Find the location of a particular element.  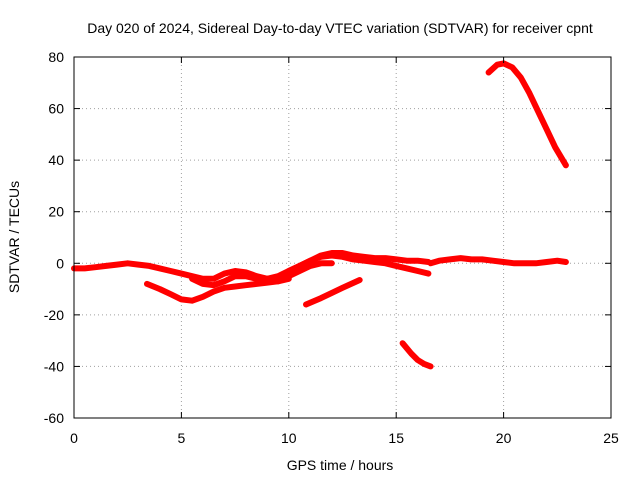

y-axis-label: SDTVAR / TECUs is located at coordinates (14, 237).